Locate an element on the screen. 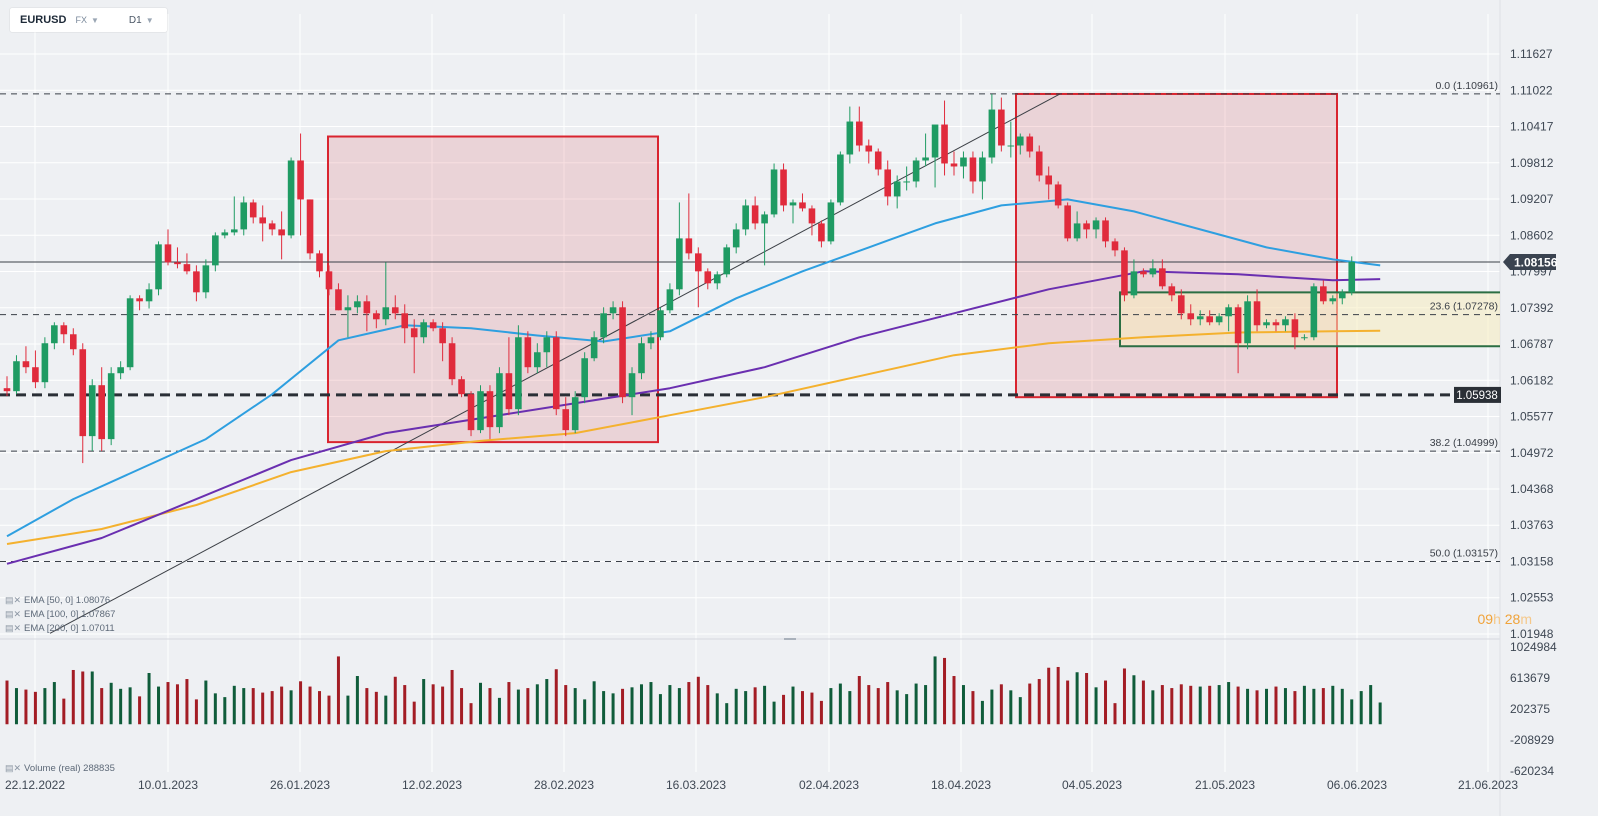 The image size is (1598, 816). price-tick-label: 1.03158 is located at coordinates (1532, 561).